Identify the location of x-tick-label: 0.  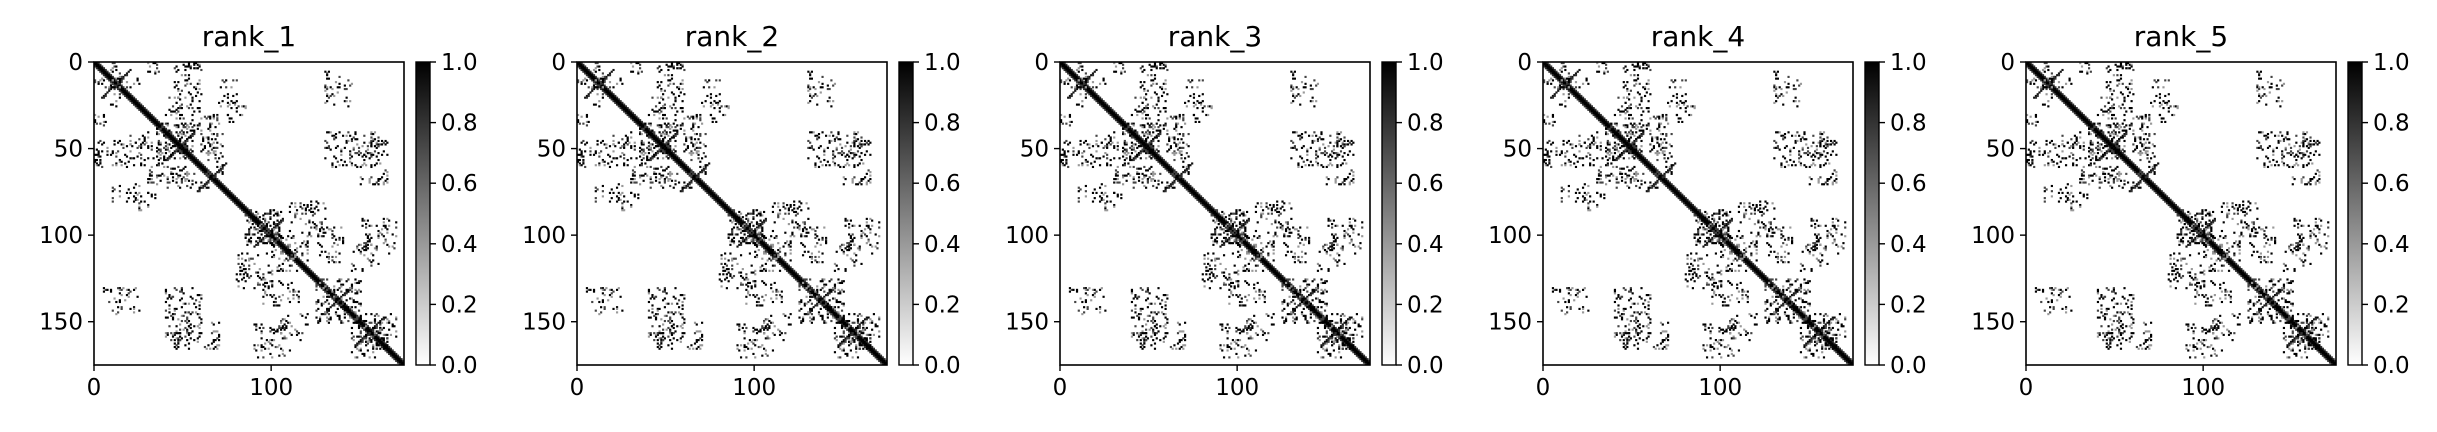
(94, 388).